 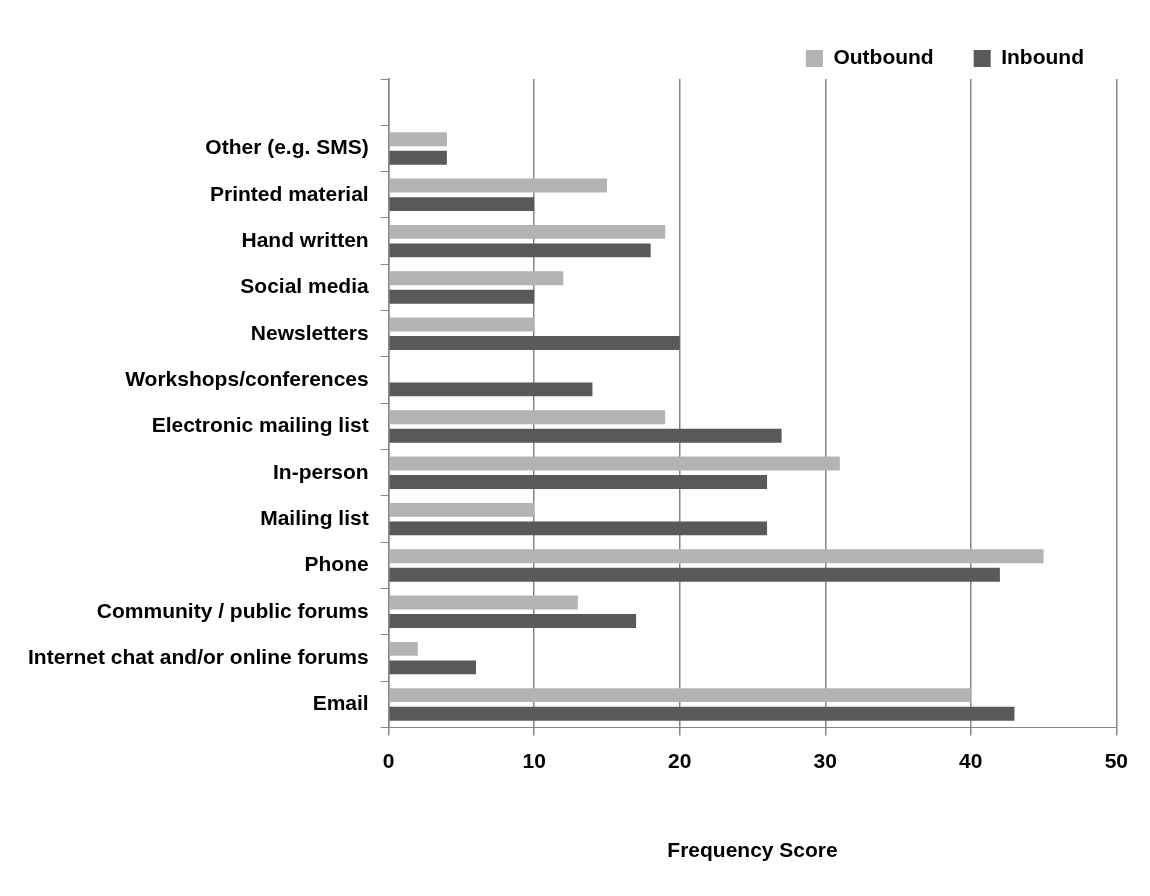 I want to click on x-tick-label: 30, so click(x=825, y=760).